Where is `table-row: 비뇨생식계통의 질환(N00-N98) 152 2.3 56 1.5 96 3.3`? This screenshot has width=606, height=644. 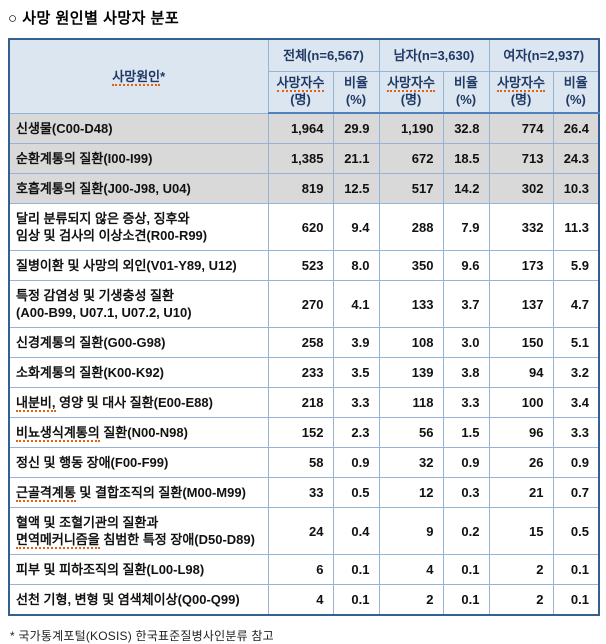
table-row: 비뇨생식계통의 질환(N00-N98) 152 2.3 56 1.5 96 3.3 is located at coordinates (304, 432).